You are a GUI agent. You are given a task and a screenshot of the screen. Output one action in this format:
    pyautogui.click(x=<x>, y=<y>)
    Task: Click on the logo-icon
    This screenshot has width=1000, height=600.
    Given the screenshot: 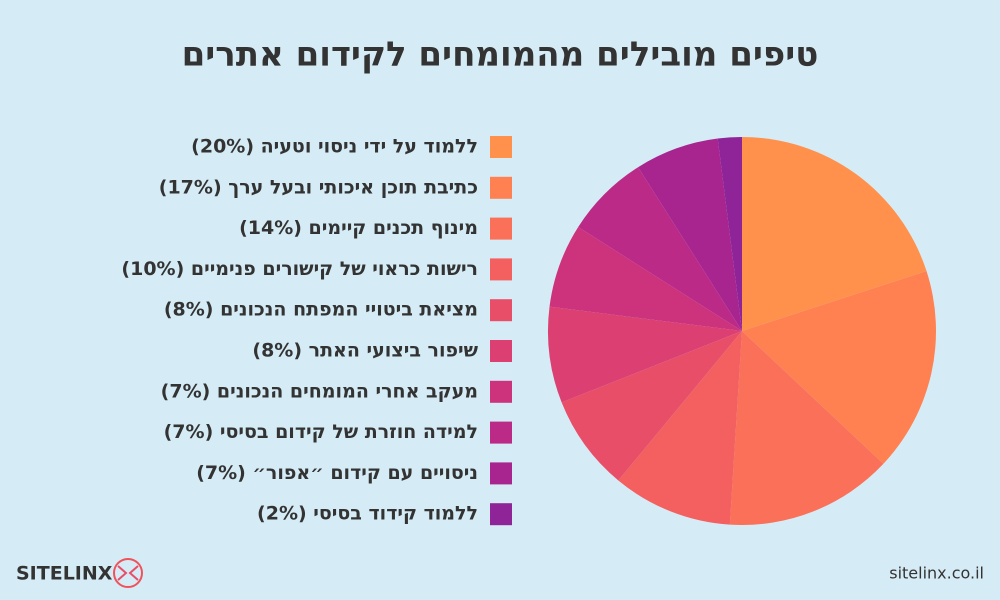 What is the action you would take?
    pyautogui.click(x=128, y=573)
    